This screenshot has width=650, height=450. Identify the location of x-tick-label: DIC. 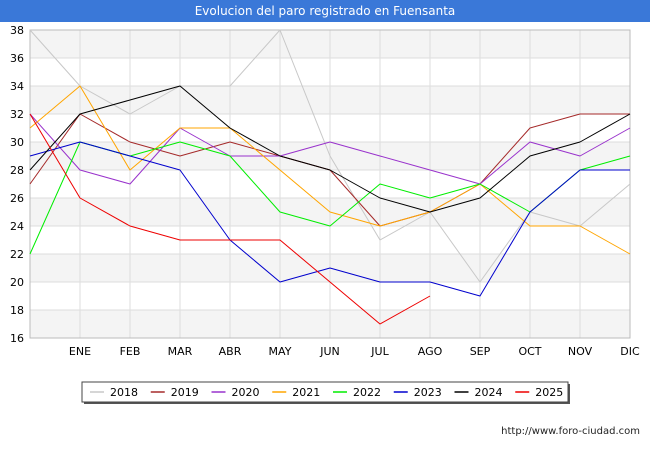
(630, 351).